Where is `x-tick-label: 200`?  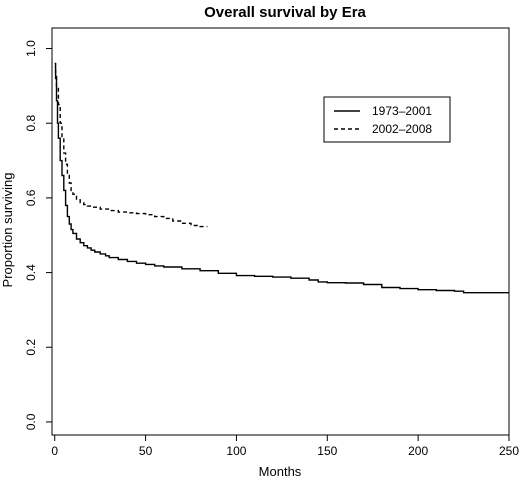 x-tick-label: 200 is located at coordinates (418, 451).